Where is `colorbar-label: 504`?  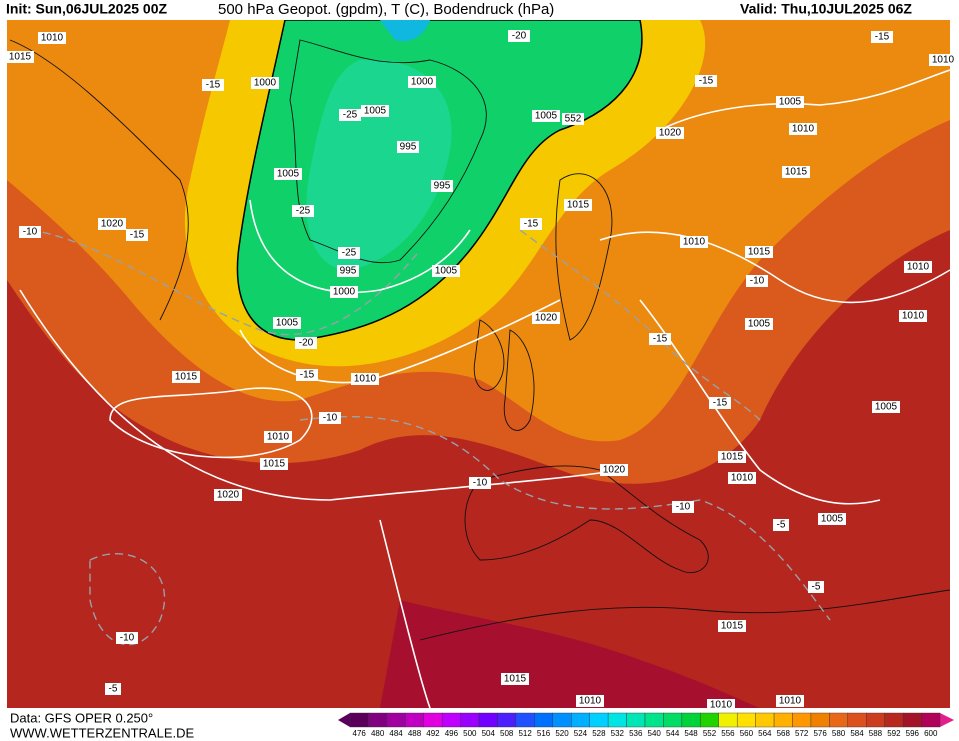
colorbar-label: 504 is located at coordinates (489, 733).